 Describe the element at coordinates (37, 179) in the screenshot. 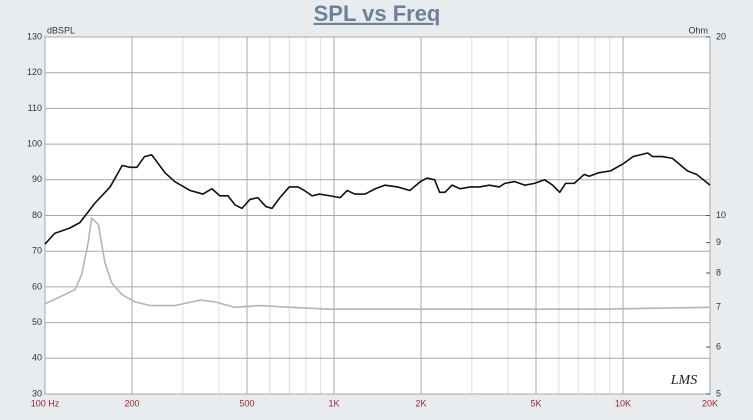

I see `y-tick-label: 90` at that location.